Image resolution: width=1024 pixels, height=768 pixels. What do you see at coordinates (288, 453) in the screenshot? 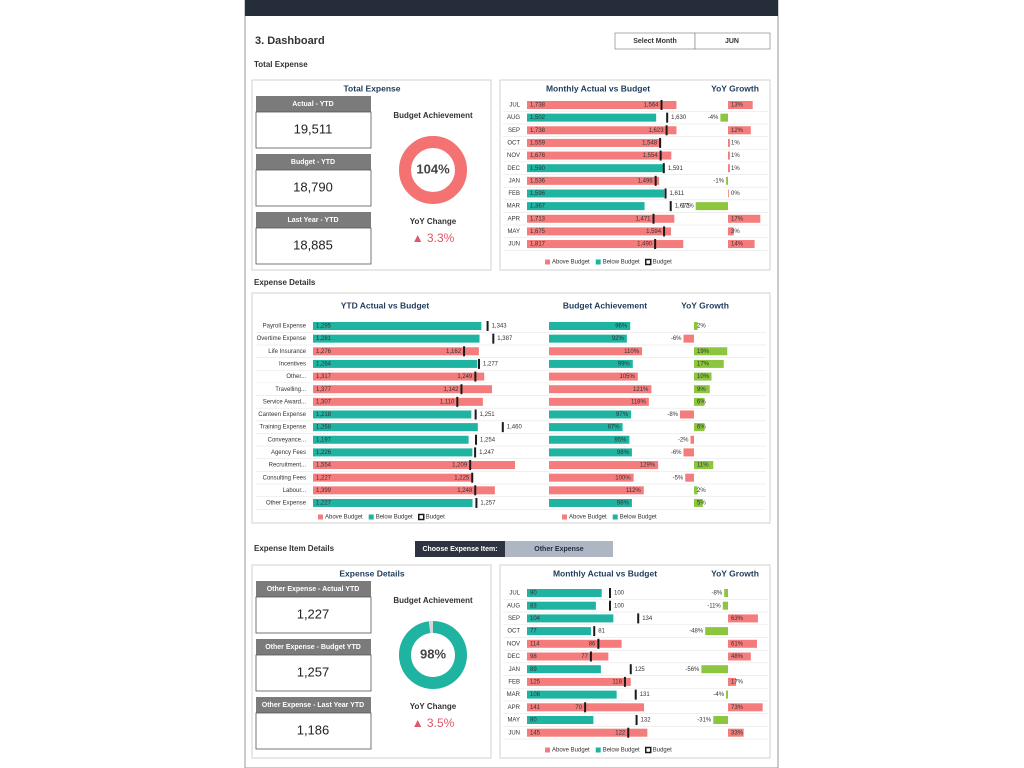
I see `category-label: Agency Fees` at bounding box center [288, 453].